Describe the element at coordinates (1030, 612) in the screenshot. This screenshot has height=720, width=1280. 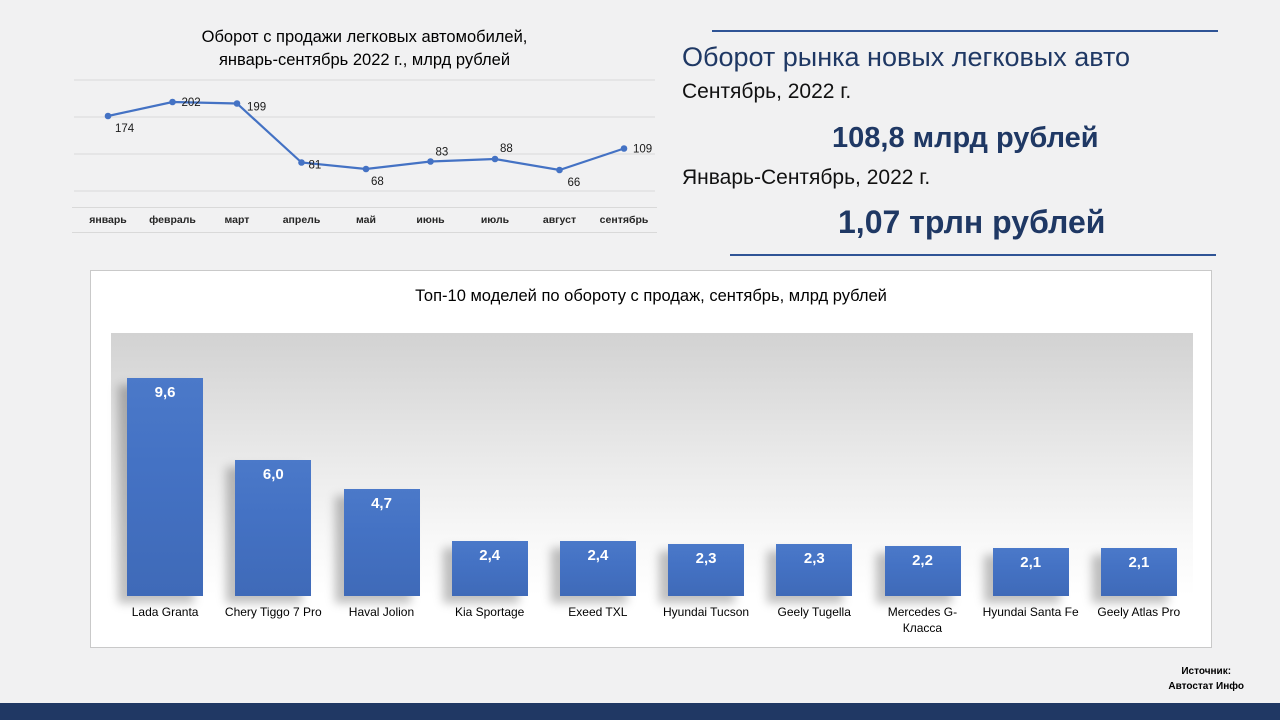
I see `bar-category-label: Hyundai Santa Fe` at that location.